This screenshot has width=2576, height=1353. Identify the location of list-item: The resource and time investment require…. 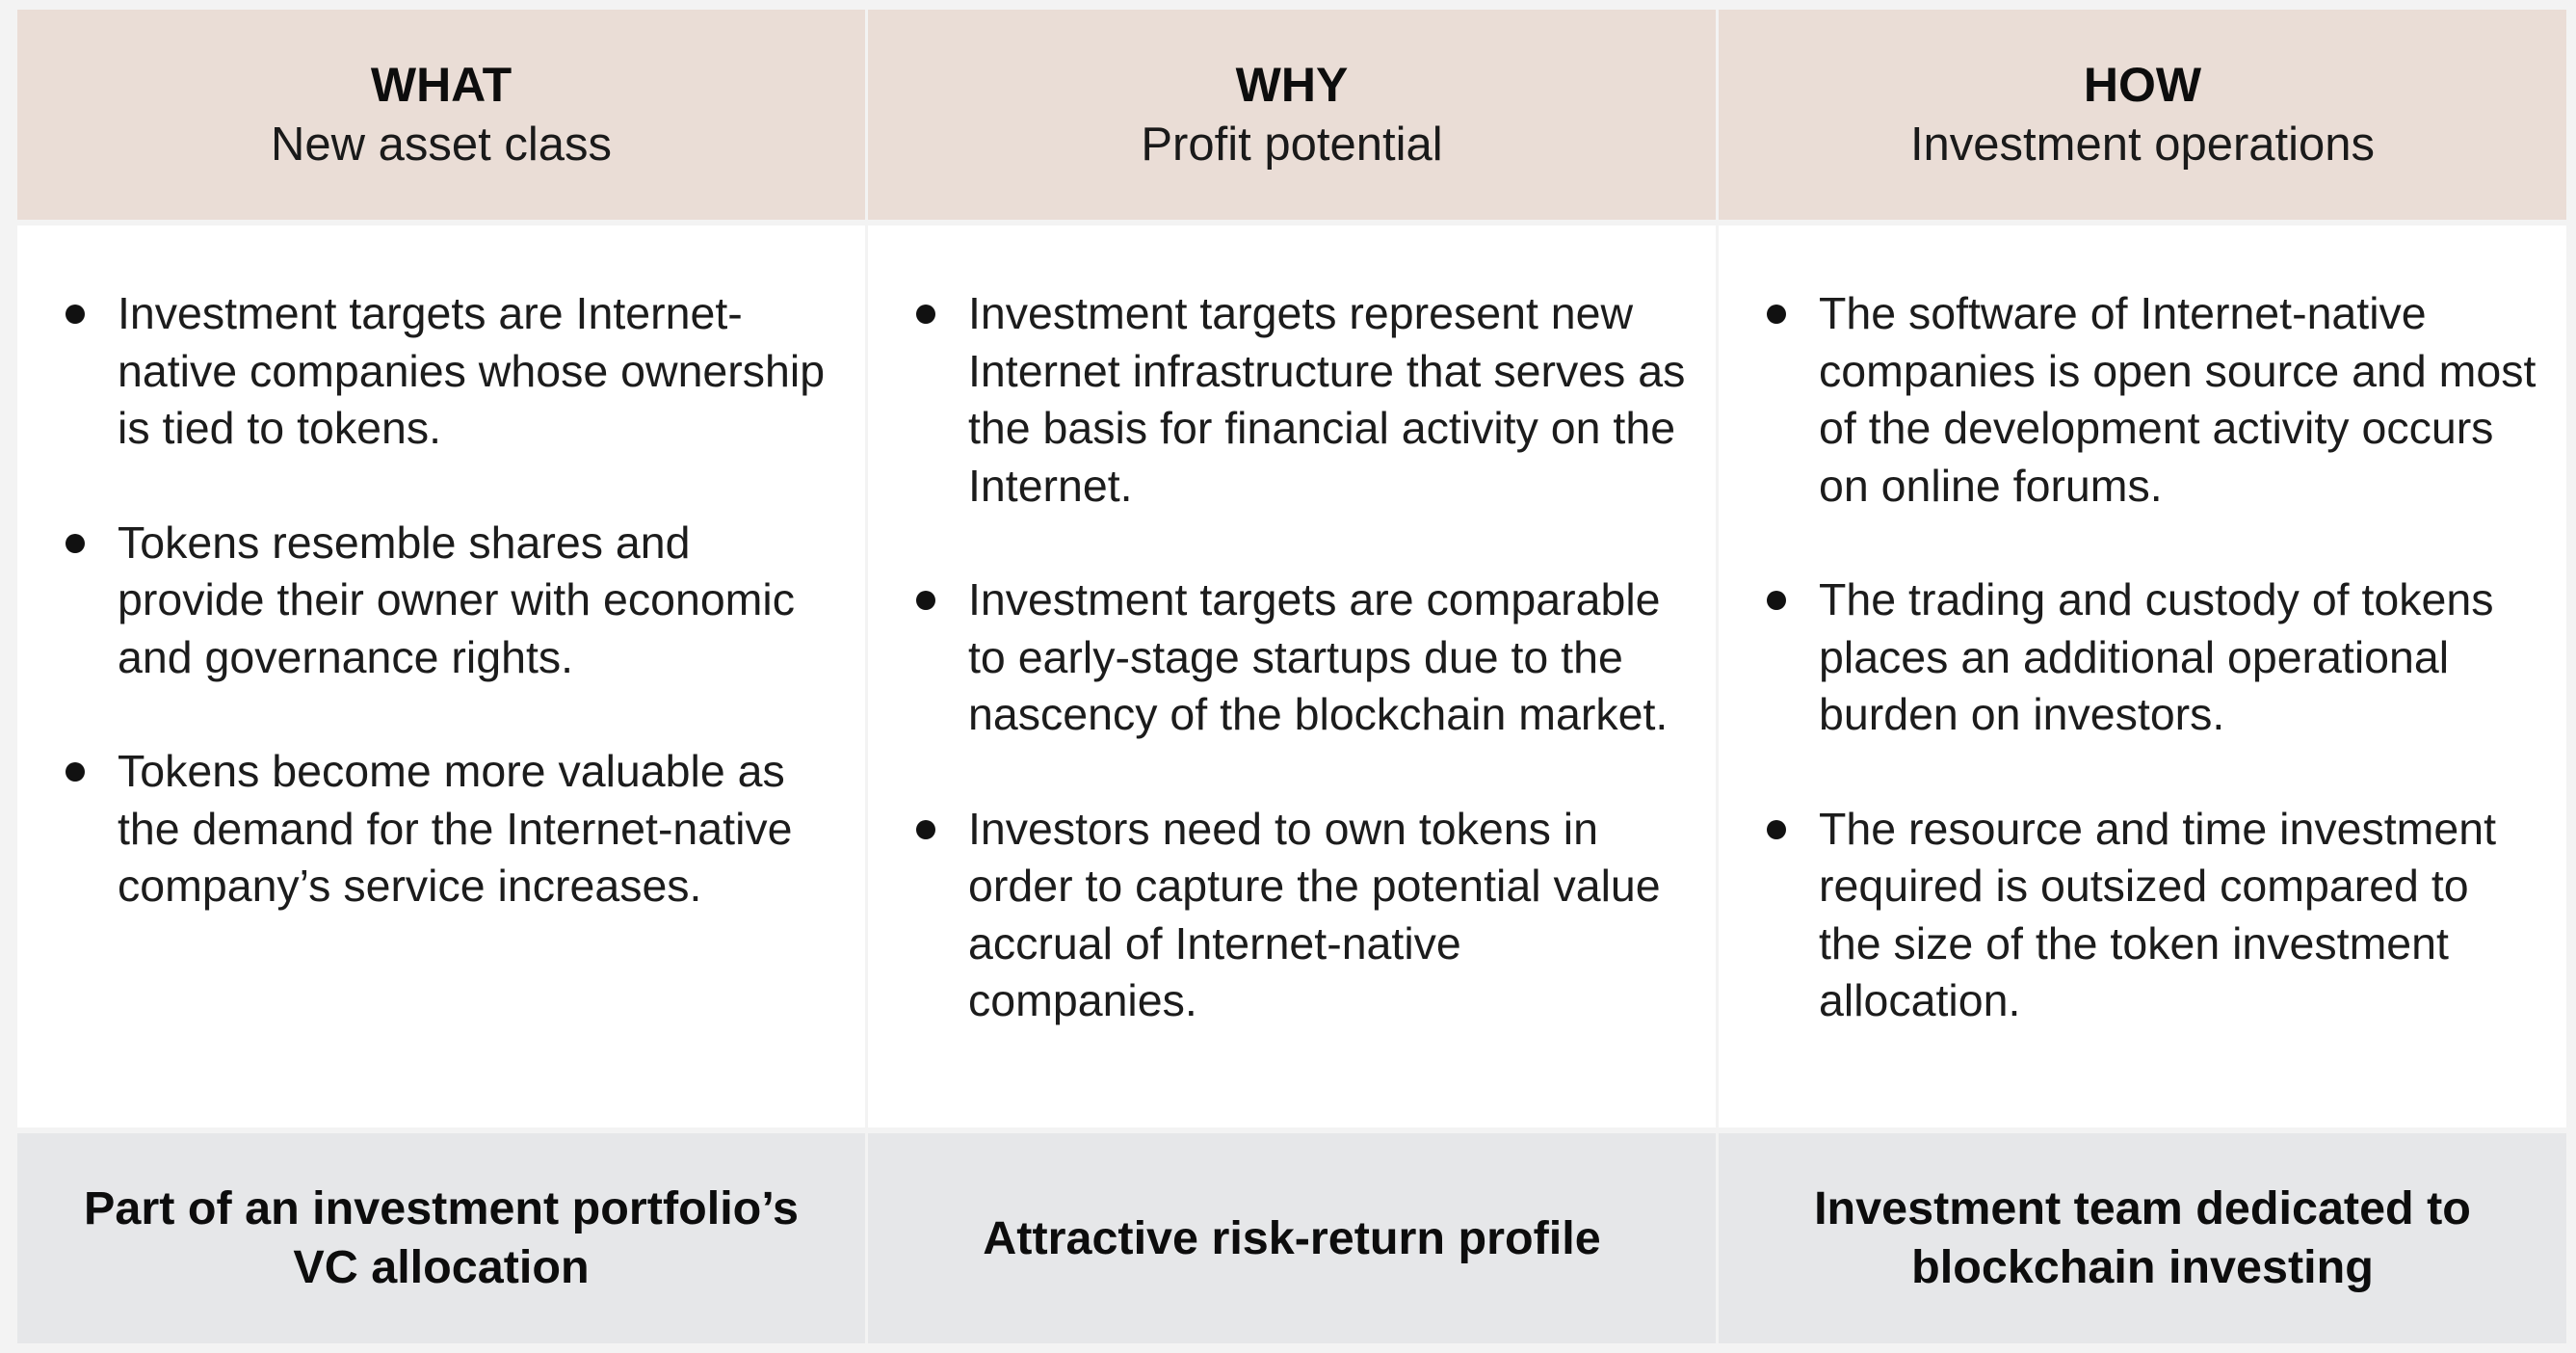
(2151, 915).